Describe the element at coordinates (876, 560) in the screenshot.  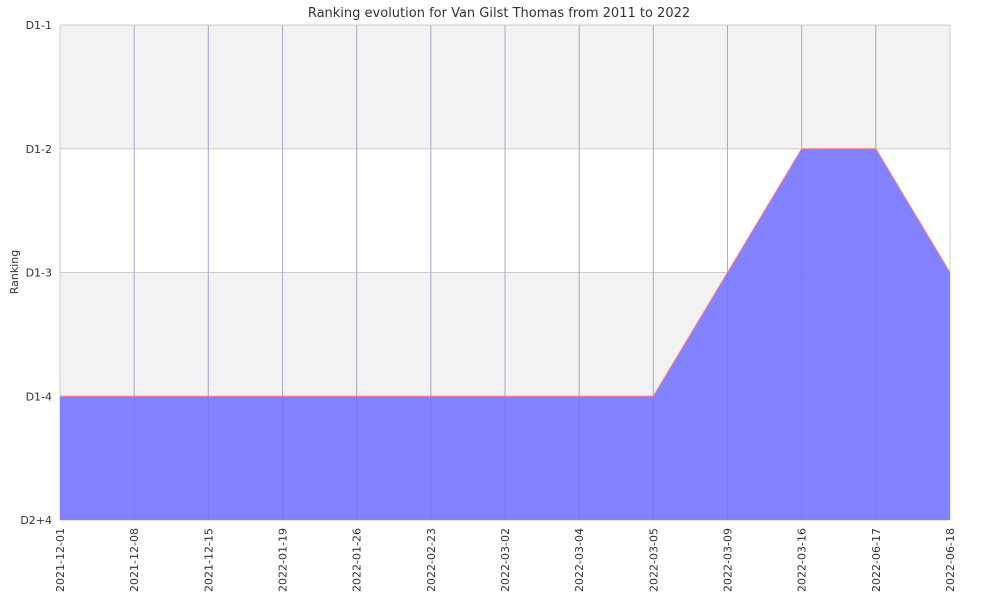
I see `x-tick-label-11: 2022-06-17` at that location.